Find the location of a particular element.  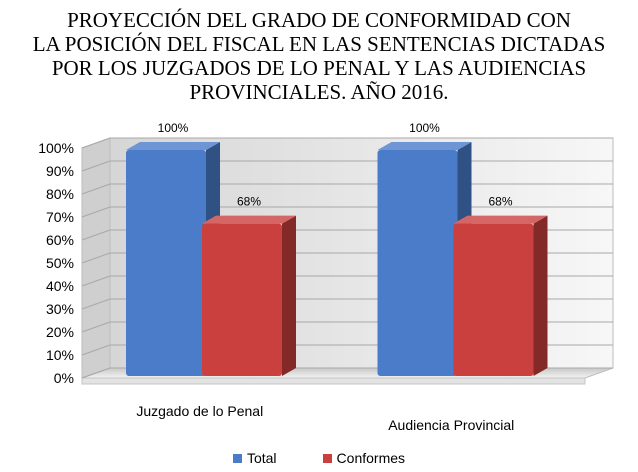

title-line-1: PROYECCIÓN DEL GRADO DE CONFORMIDAD CON is located at coordinates (319, 20).